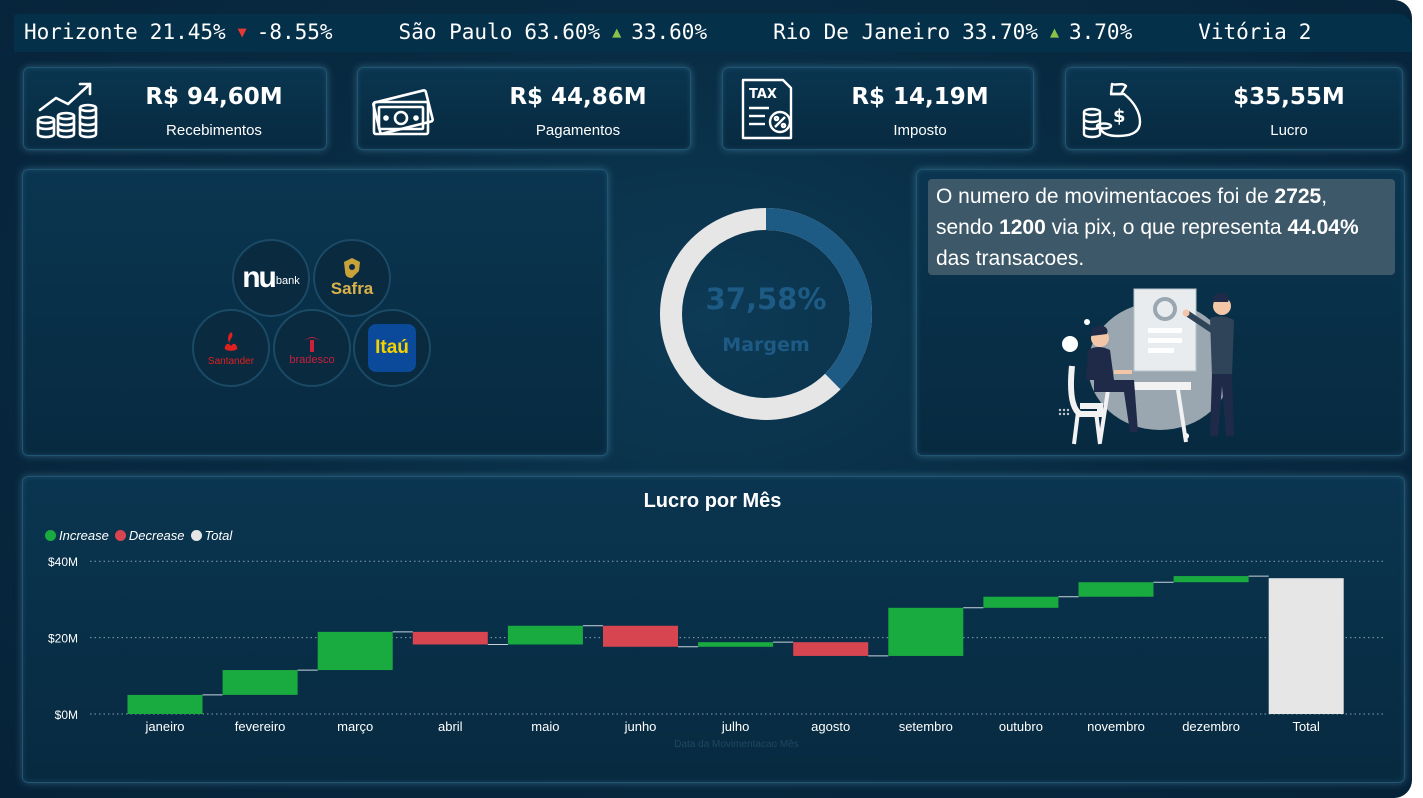 The image size is (1423, 798). What do you see at coordinates (1010, 258) in the screenshot?
I see `summary-text: das transacoes.` at bounding box center [1010, 258].